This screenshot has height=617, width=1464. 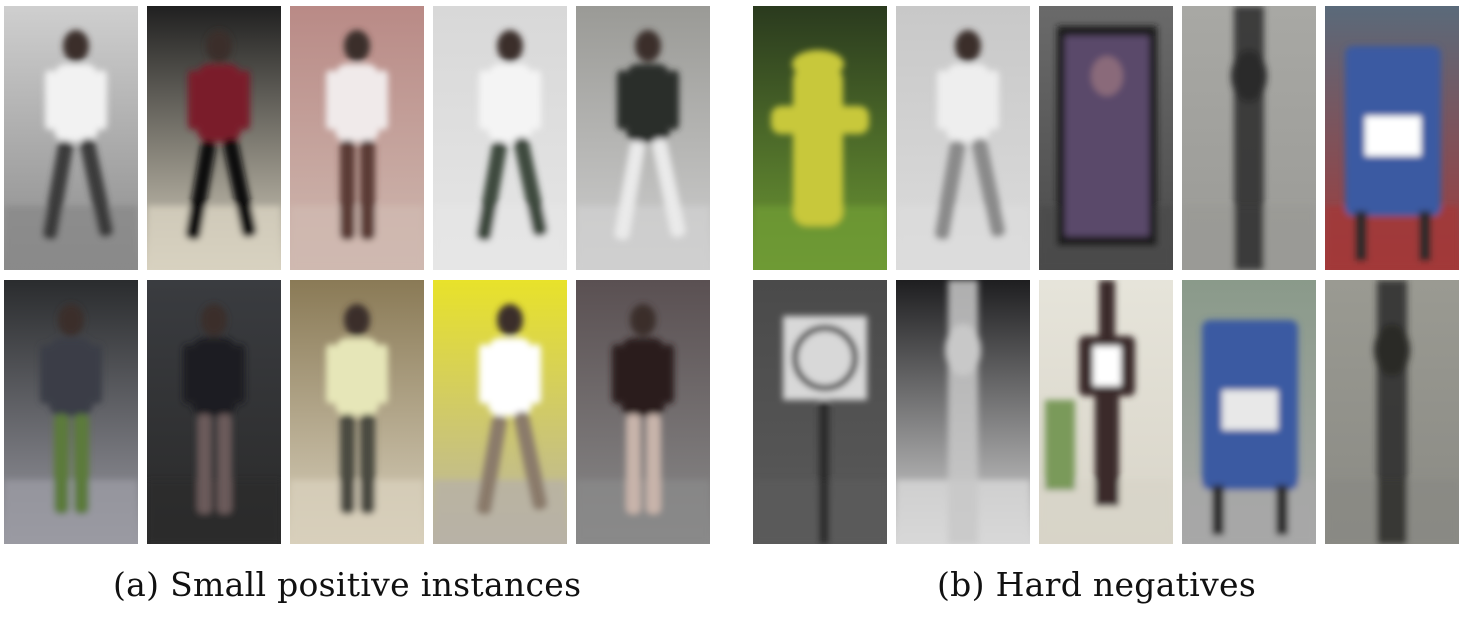 I want to click on caption-a: (a) Small positive instances, so click(x=347, y=584).